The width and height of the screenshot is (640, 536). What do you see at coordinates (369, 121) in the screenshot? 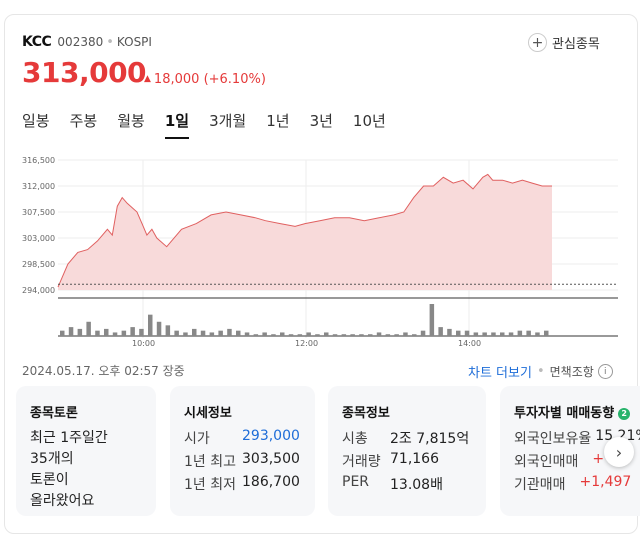
I see `tab-10years: 10년` at bounding box center [369, 121].